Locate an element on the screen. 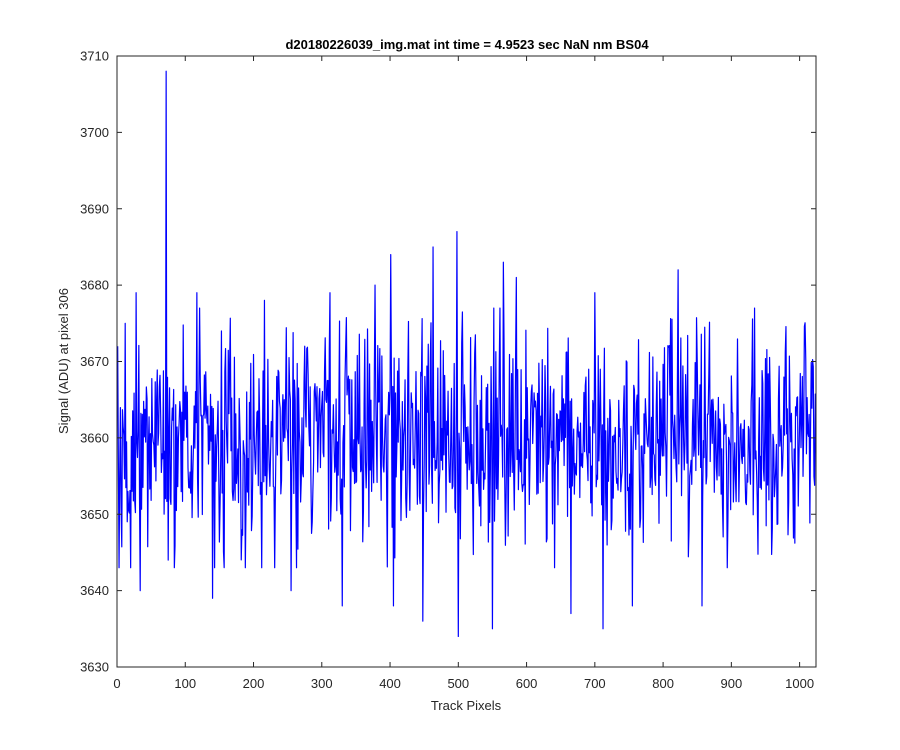 The width and height of the screenshot is (900, 750). x-tick-label: 1000 is located at coordinates (799, 683).